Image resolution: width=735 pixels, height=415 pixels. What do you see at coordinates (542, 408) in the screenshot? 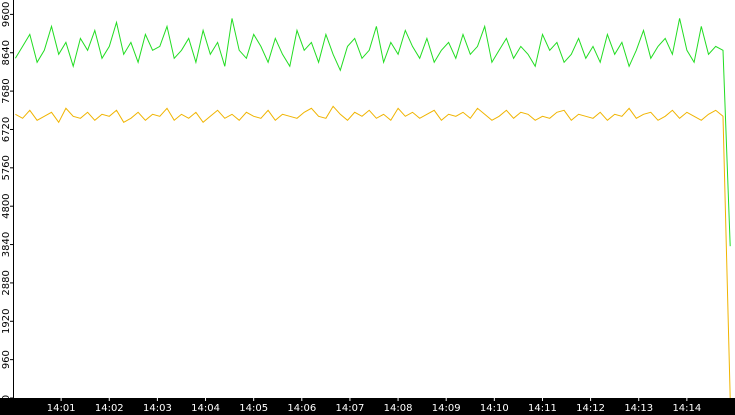
I see `x-tick-label: 14:11` at bounding box center [542, 408].